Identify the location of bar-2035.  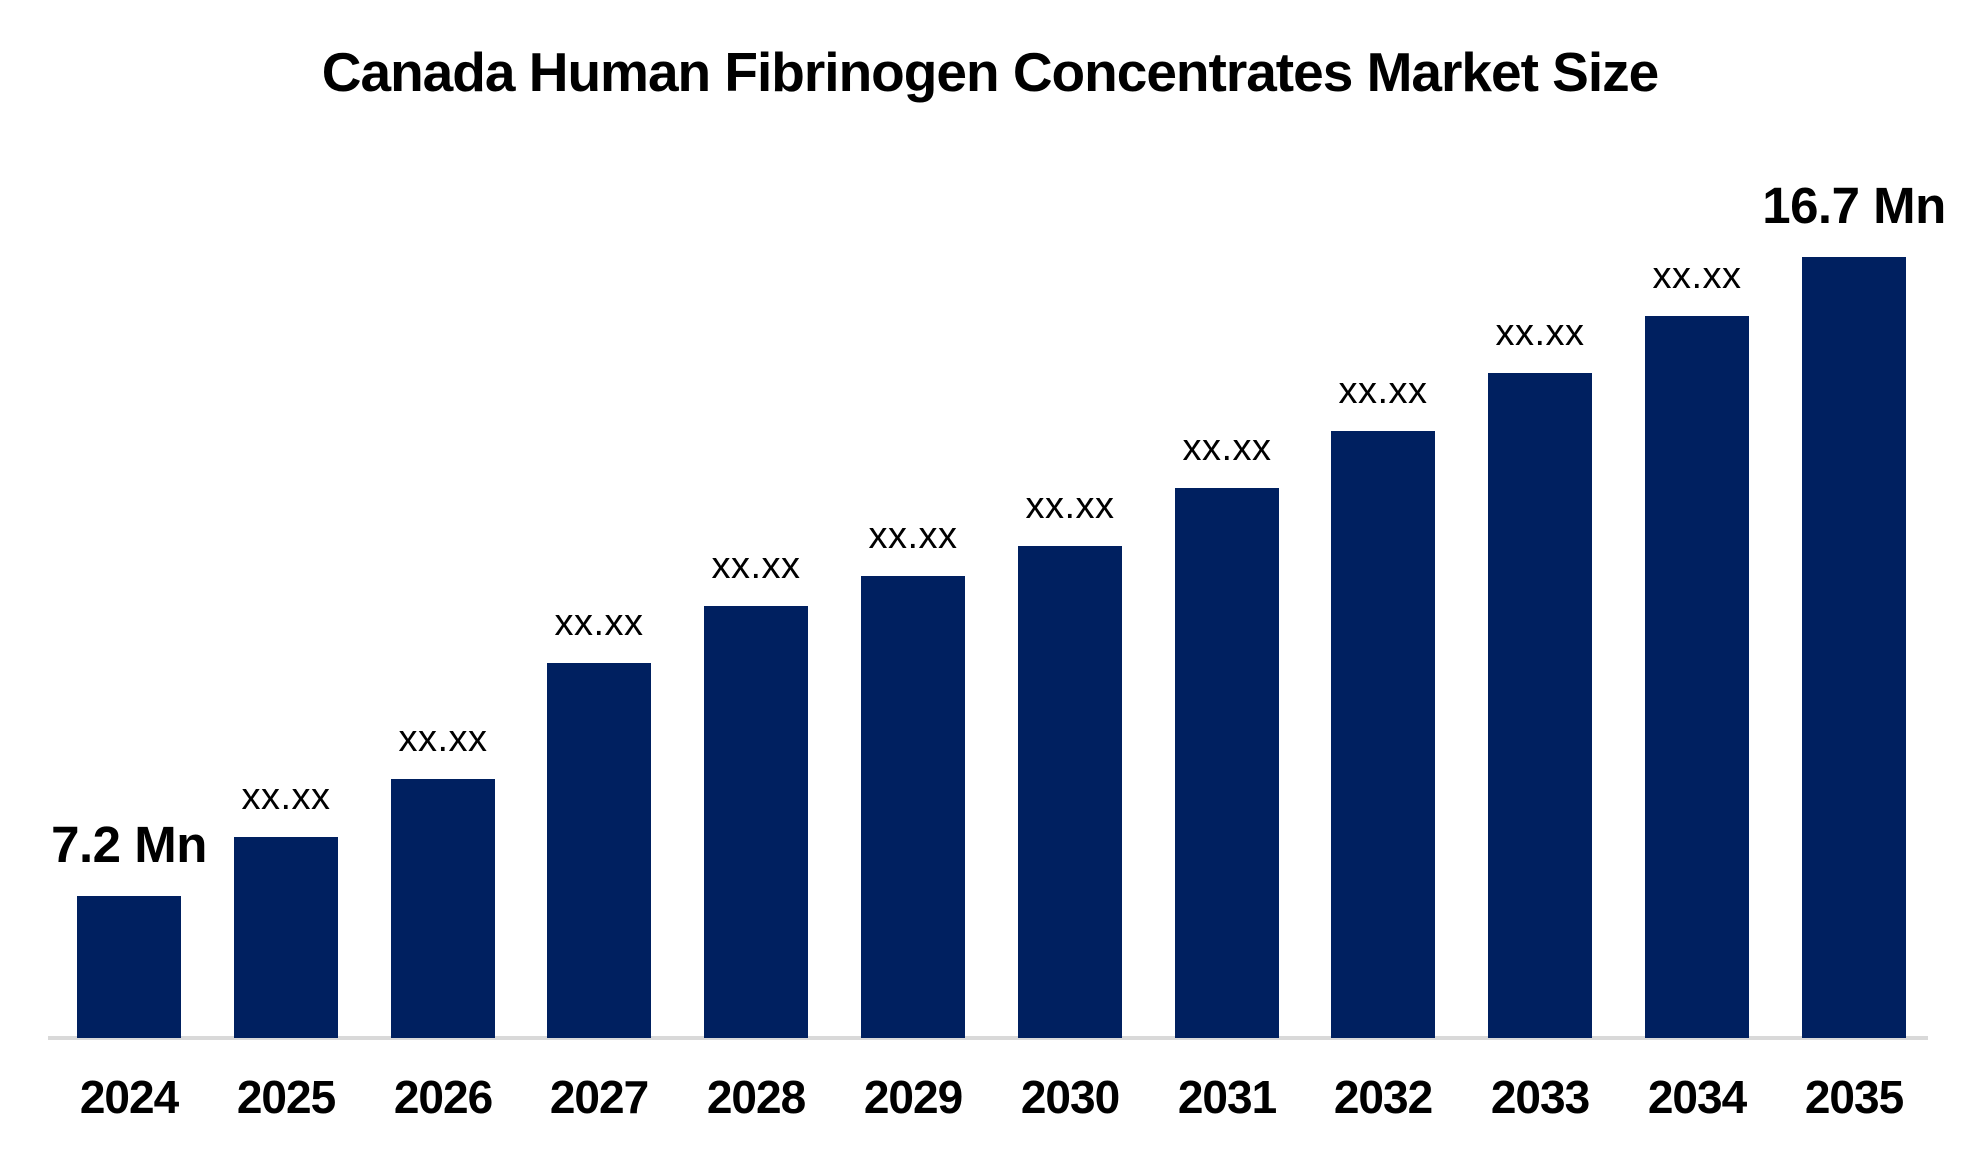
(1854, 647).